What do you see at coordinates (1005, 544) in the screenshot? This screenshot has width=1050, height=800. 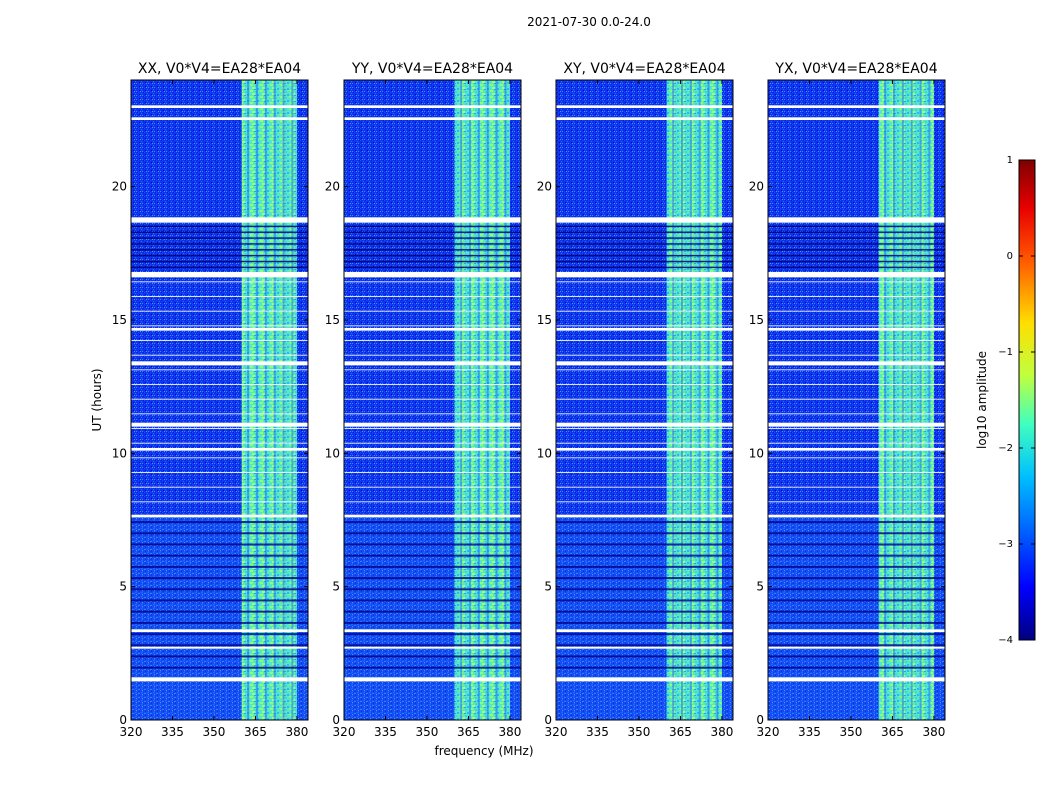 I see `colorbar-tick-label: −3` at bounding box center [1005, 544].